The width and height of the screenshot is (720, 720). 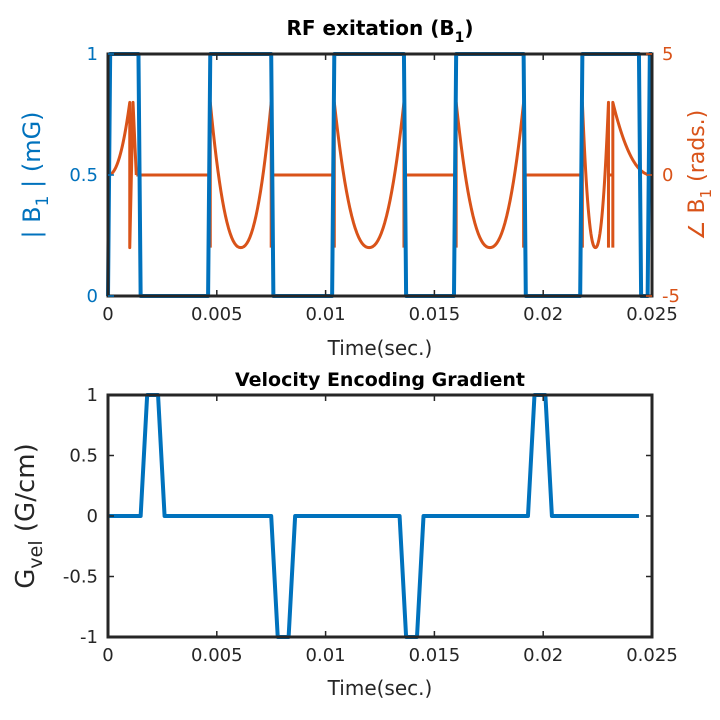 What do you see at coordinates (380, 688) in the screenshot?
I see `gradient-x-axis-label: Time(sec.)` at bounding box center [380, 688].